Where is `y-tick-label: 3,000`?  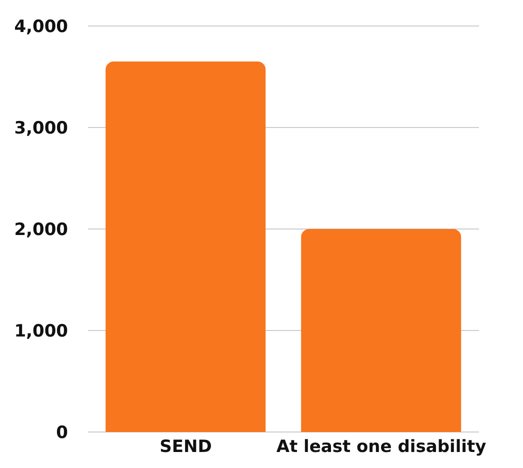 y-tick-label: 3,000 is located at coordinates (41, 128).